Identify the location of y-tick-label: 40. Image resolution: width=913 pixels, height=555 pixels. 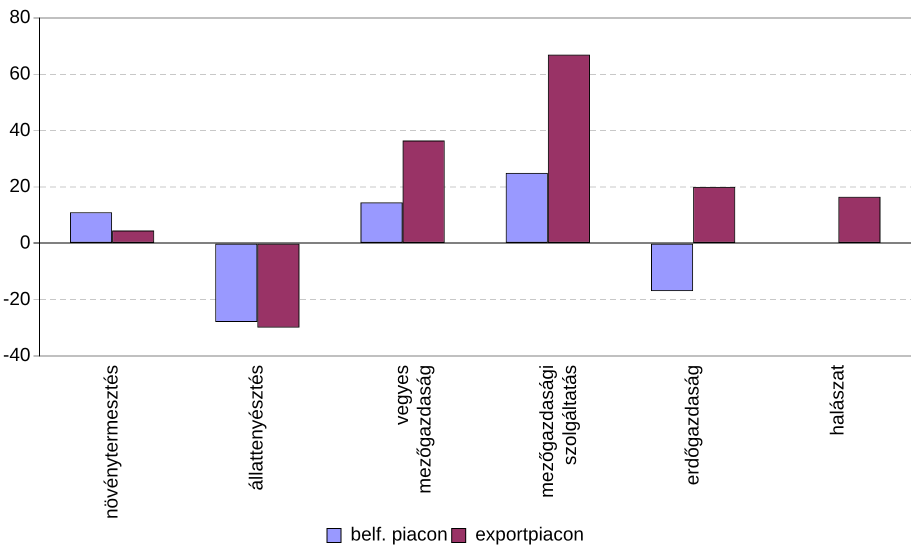
(19, 130).